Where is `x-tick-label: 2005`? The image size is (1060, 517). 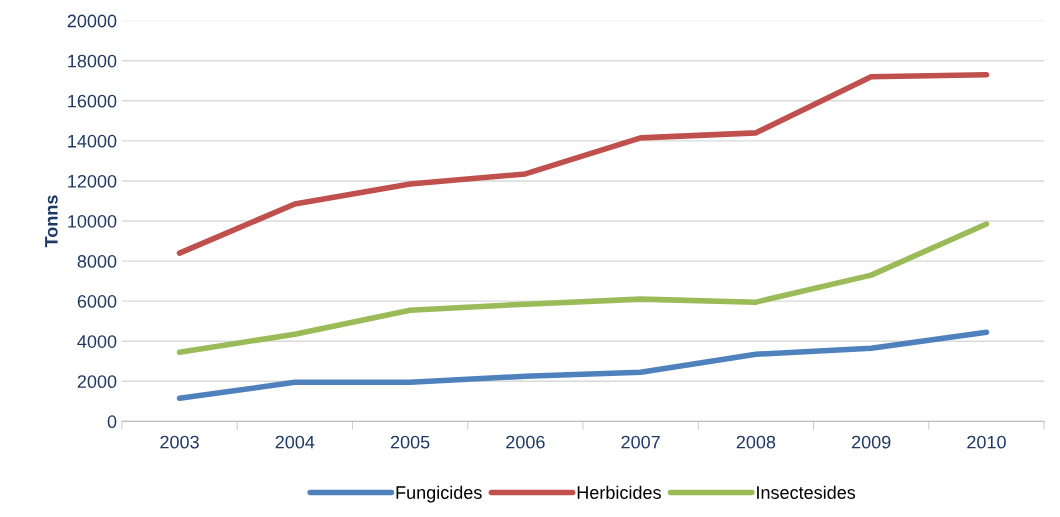
x-tick-label: 2005 is located at coordinates (410, 442).